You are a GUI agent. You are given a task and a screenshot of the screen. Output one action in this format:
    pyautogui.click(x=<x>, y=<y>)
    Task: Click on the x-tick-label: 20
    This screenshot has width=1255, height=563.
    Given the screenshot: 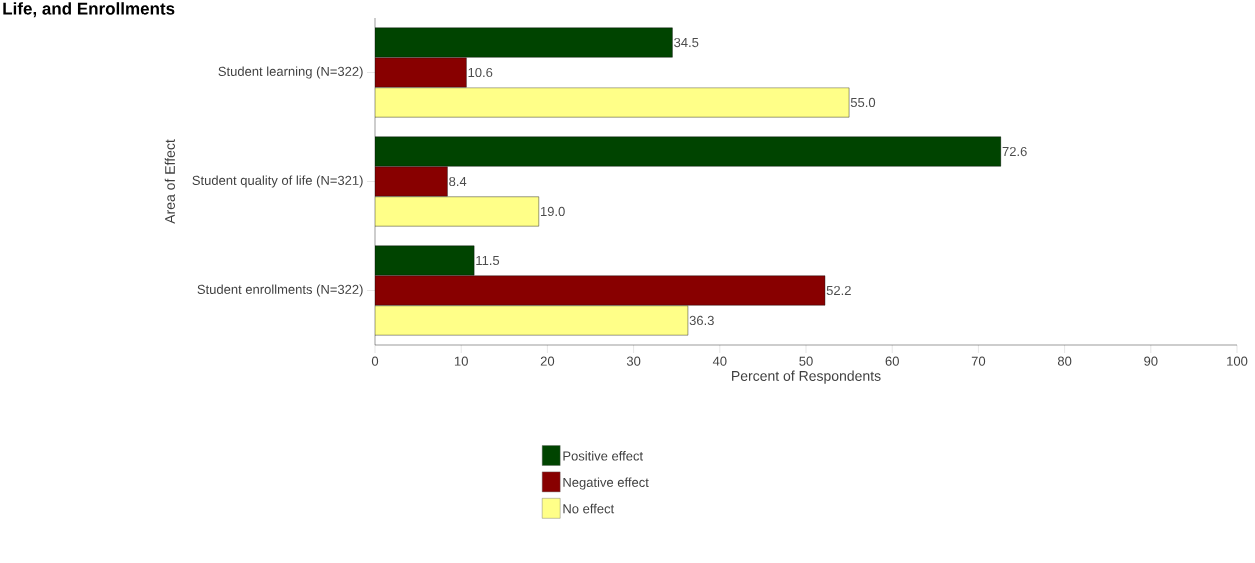 What is the action you would take?
    pyautogui.click(x=547, y=361)
    